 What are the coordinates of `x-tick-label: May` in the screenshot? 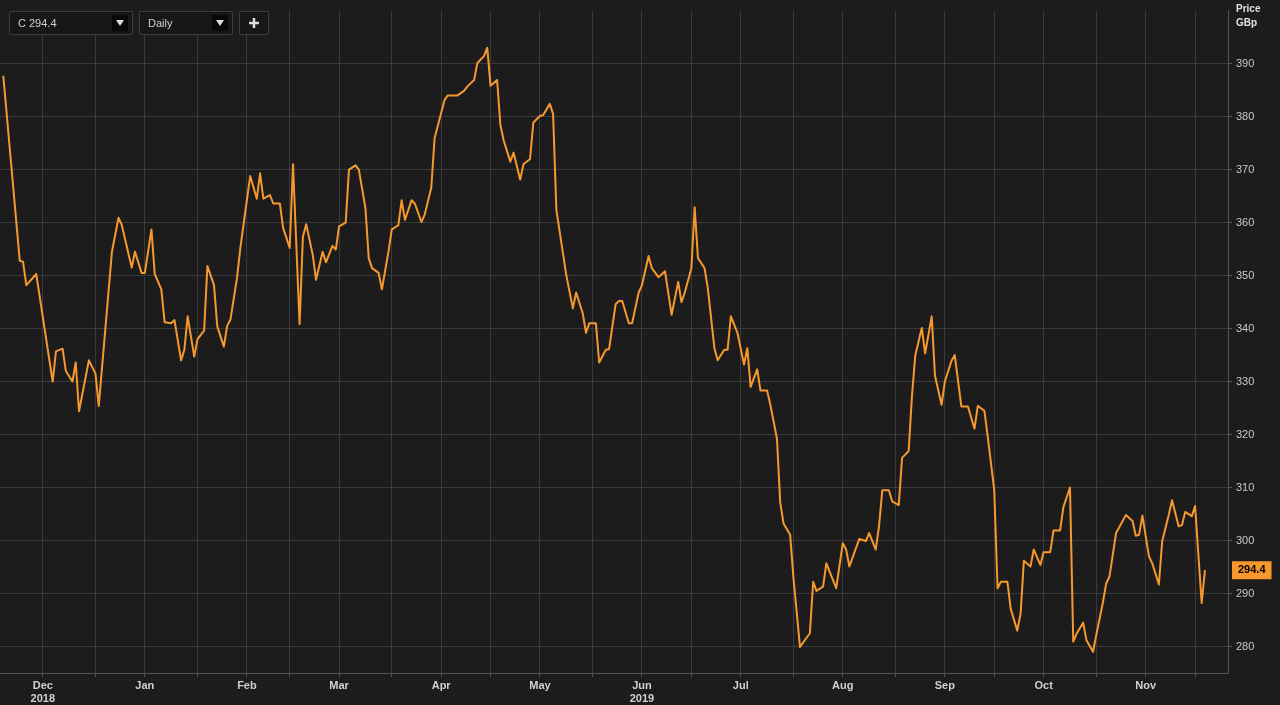 It's located at (540, 684).